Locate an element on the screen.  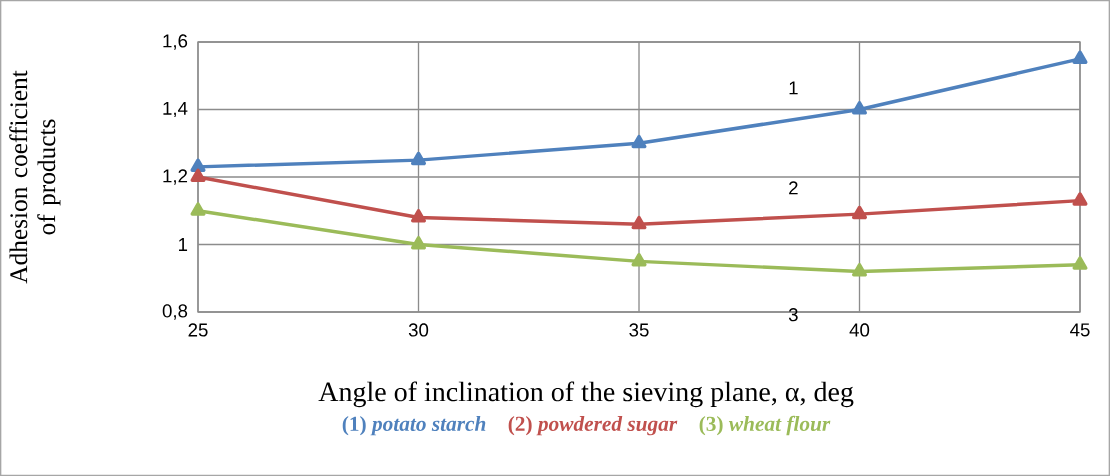
x-tick-label: 25 is located at coordinates (198, 330).